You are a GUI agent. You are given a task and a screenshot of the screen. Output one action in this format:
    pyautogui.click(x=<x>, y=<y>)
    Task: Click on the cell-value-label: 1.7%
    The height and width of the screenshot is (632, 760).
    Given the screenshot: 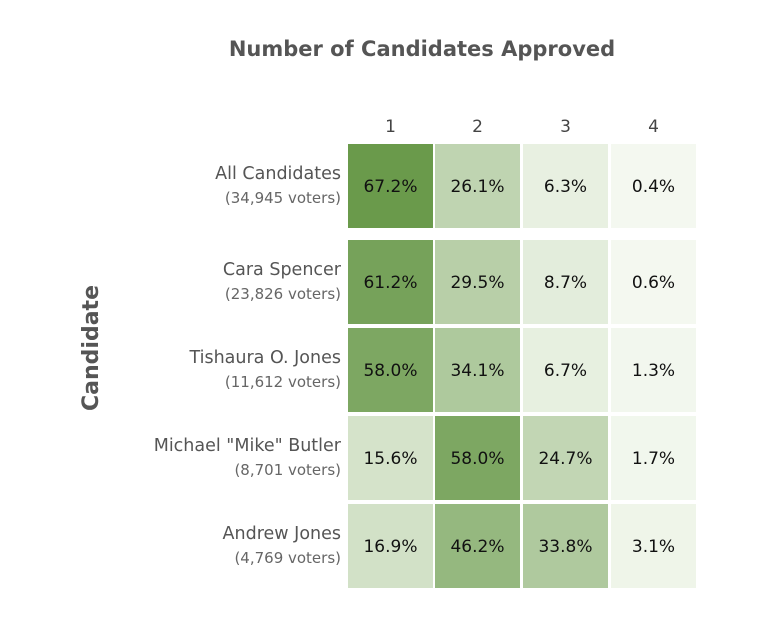 What is the action you would take?
    pyautogui.click(x=653, y=459)
    